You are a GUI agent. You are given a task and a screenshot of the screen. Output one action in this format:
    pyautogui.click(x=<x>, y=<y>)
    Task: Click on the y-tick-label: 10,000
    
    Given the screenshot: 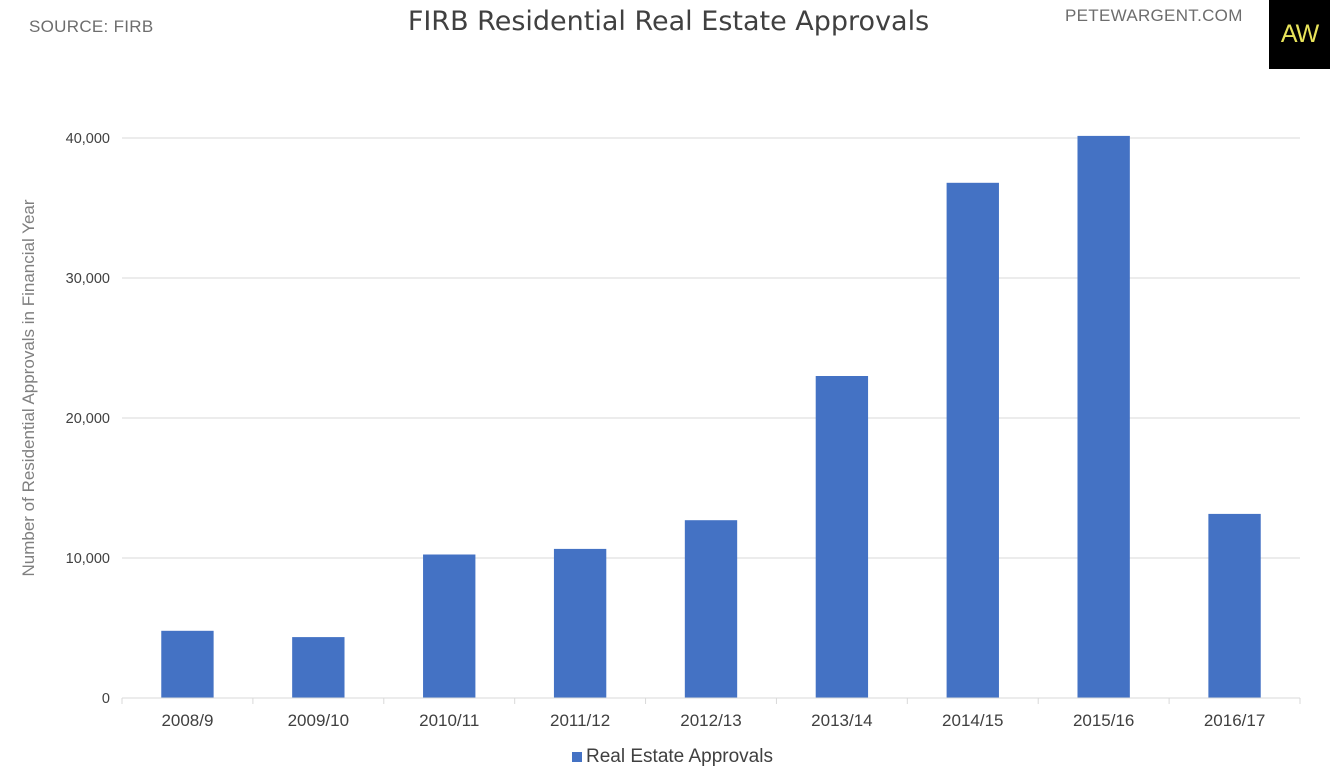 What is the action you would take?
    pyautogui.click(x=88, y=559)
    